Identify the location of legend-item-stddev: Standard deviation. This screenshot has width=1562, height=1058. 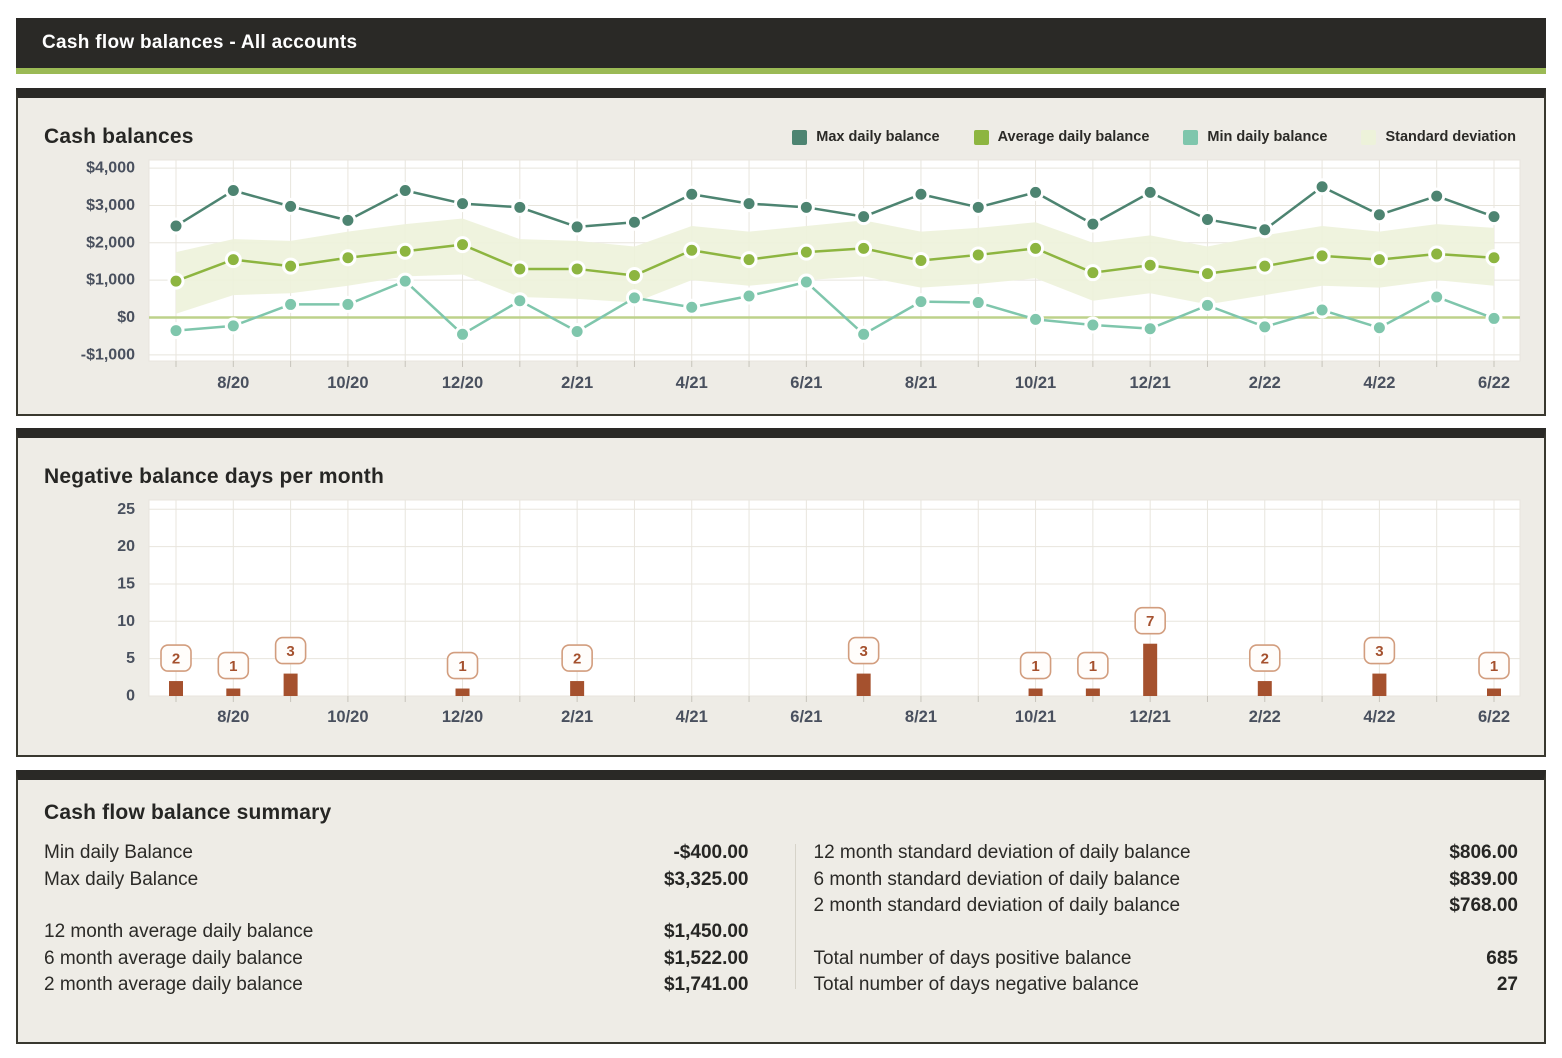
(1438, 137).